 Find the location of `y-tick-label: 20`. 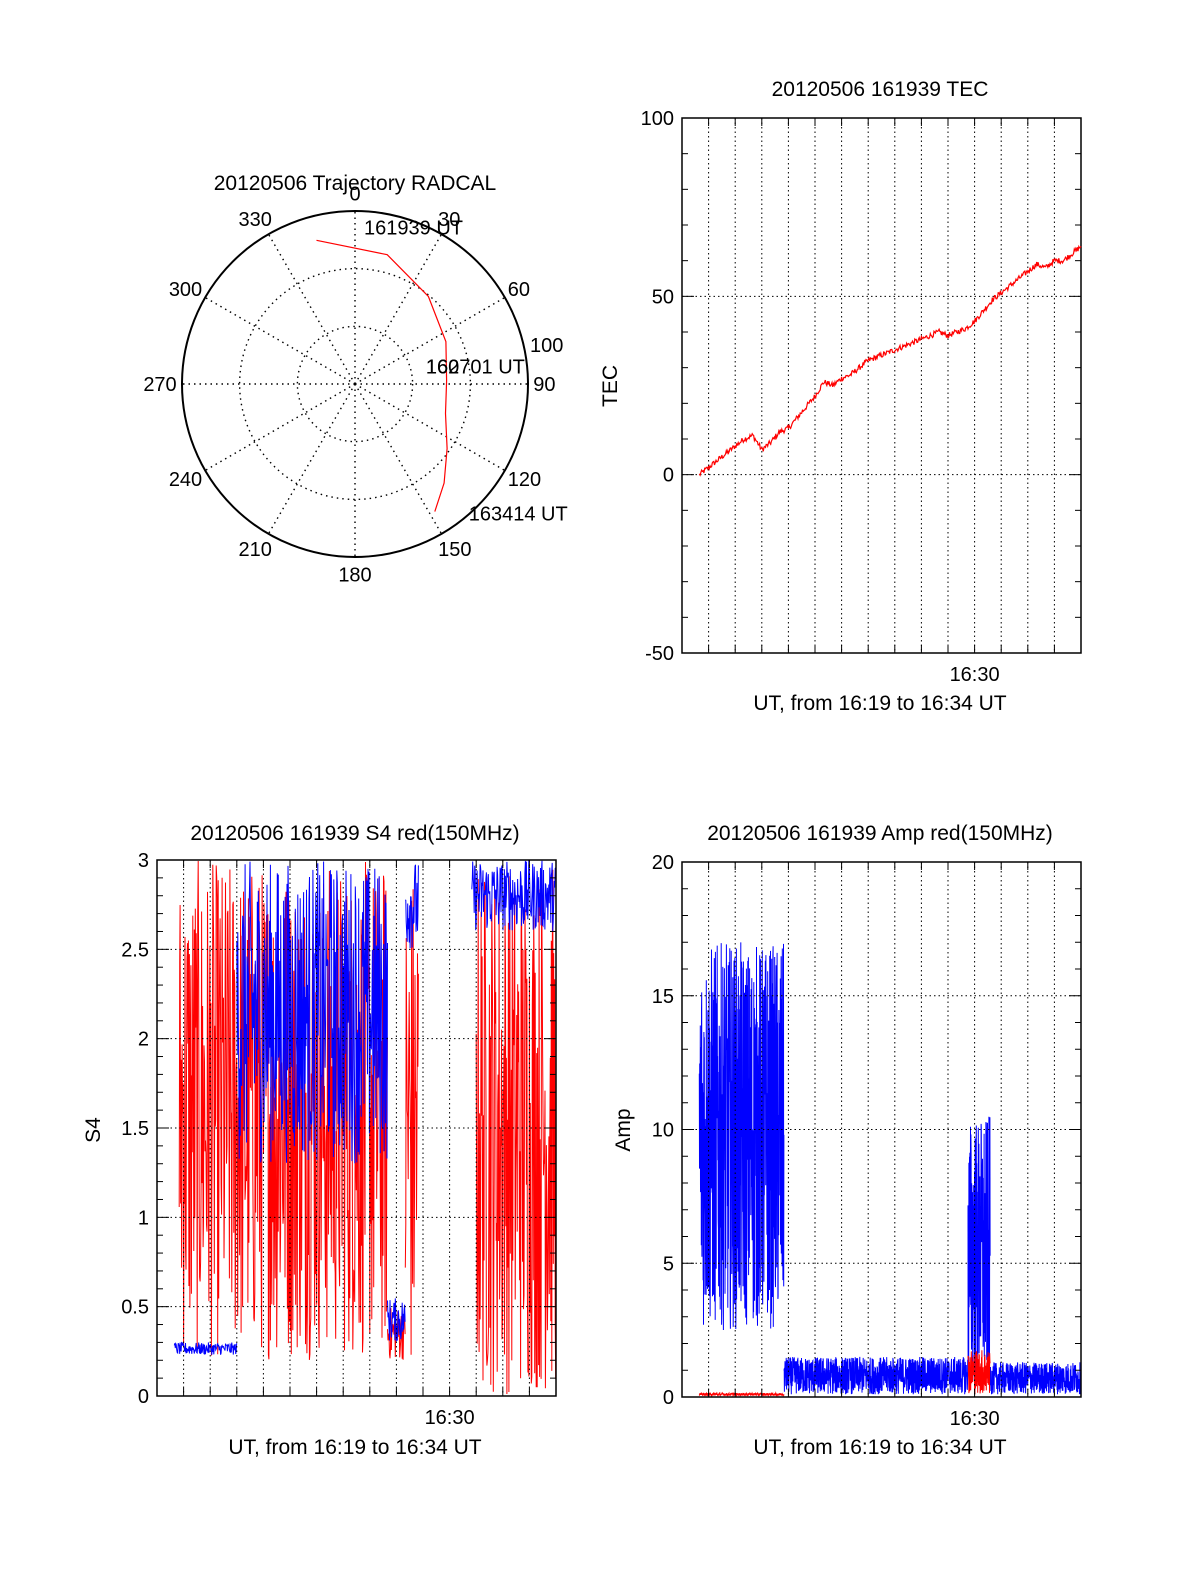

y-tick-label: 20 is located at coordinates (663, 863).